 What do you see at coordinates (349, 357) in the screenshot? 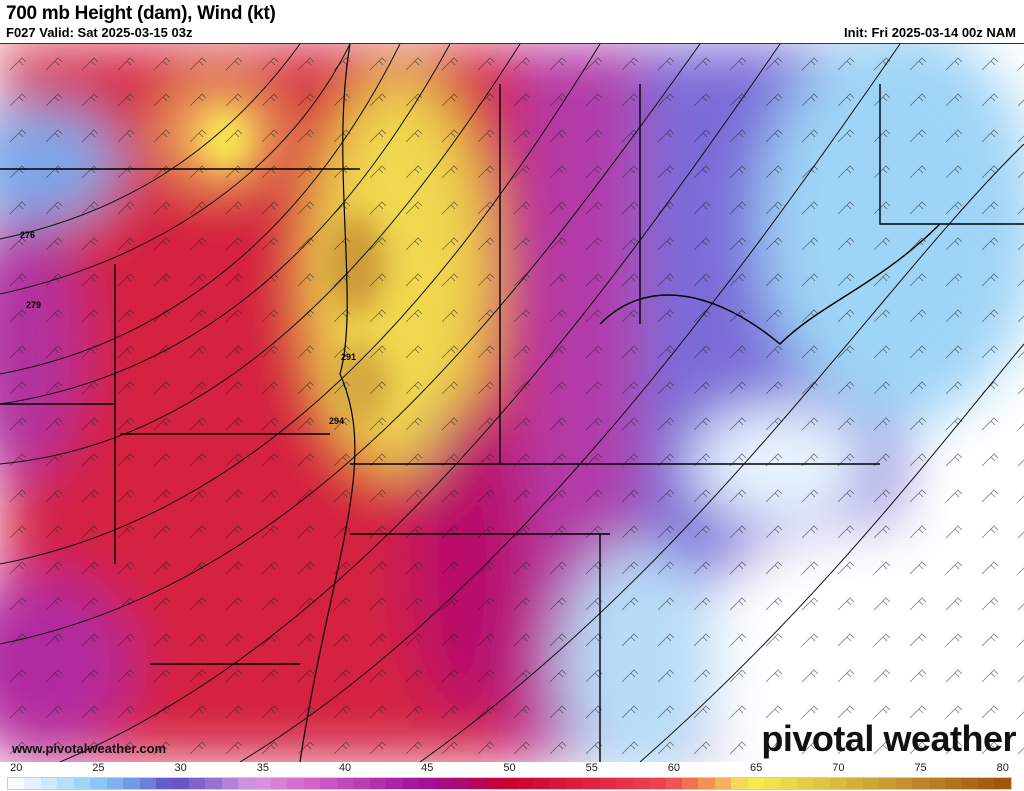
I see `contour-label: 291` at bounding box center [349, 357].